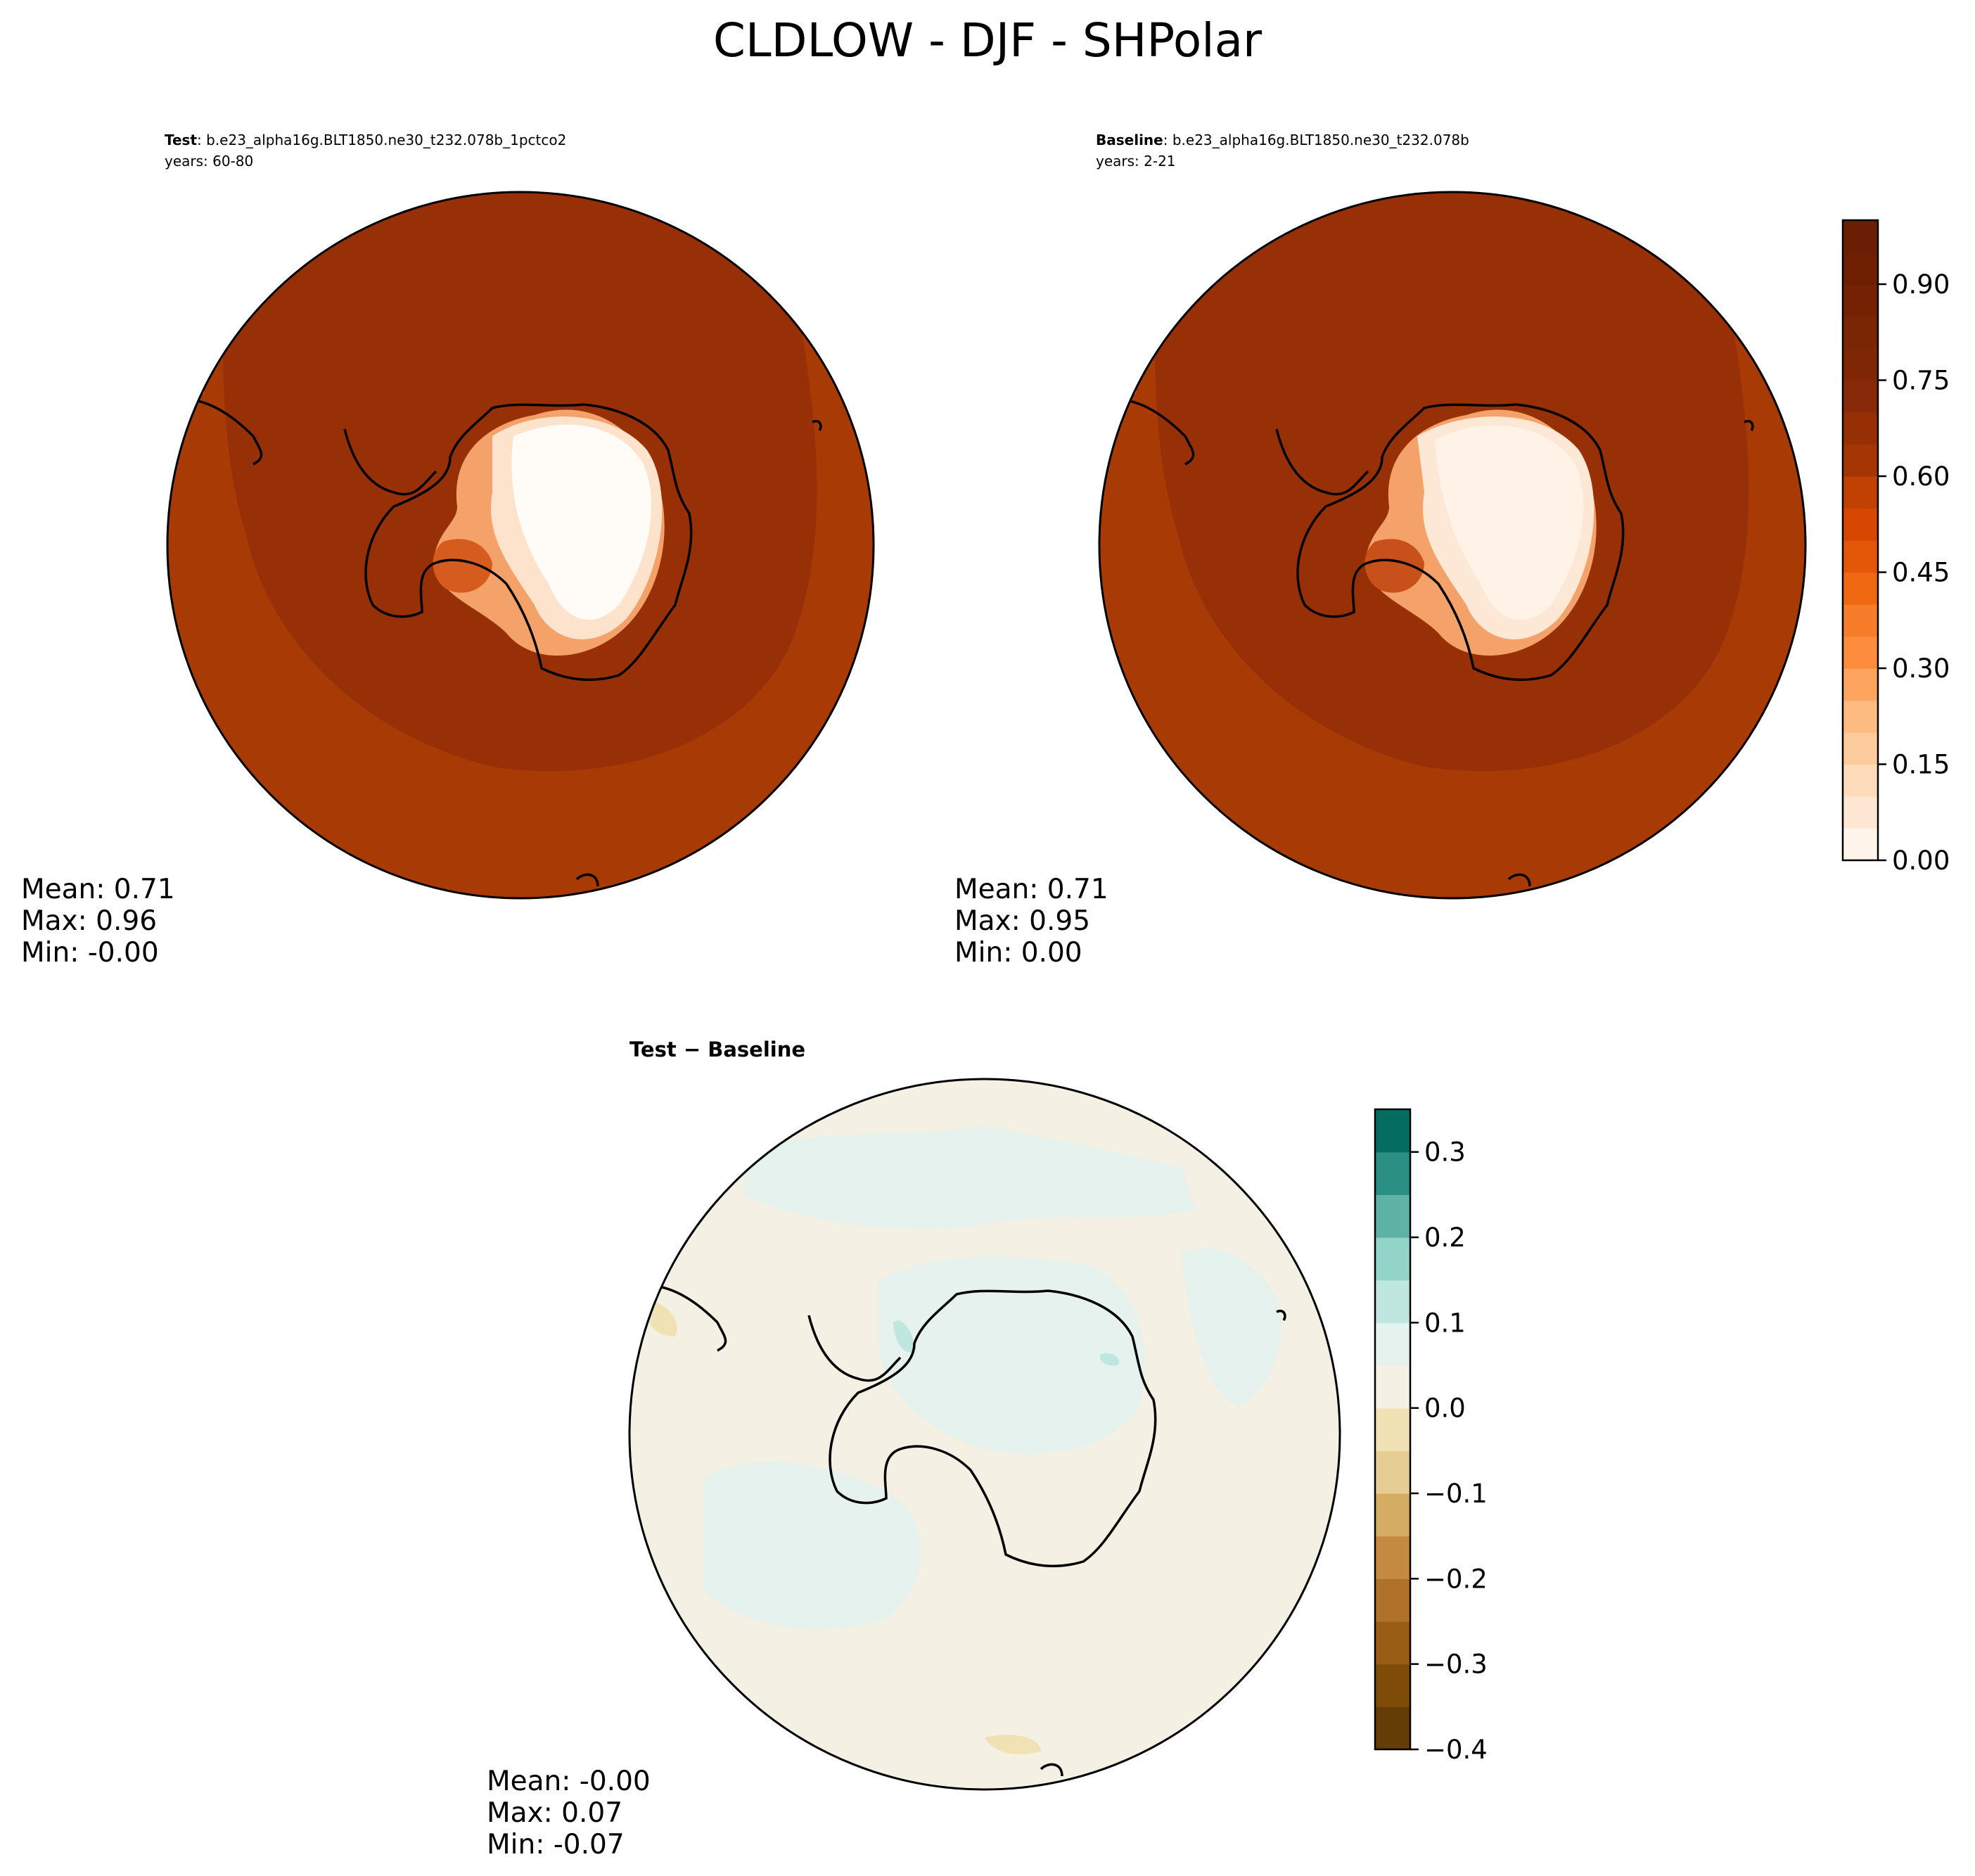 This screenshot has height=1876, width=1975. Describe the element at coordinates (569, 1813) in the screenshot. I see `stats-difference: Mean: -0.00 Max: 0.07 Min: -0.07` at that location.